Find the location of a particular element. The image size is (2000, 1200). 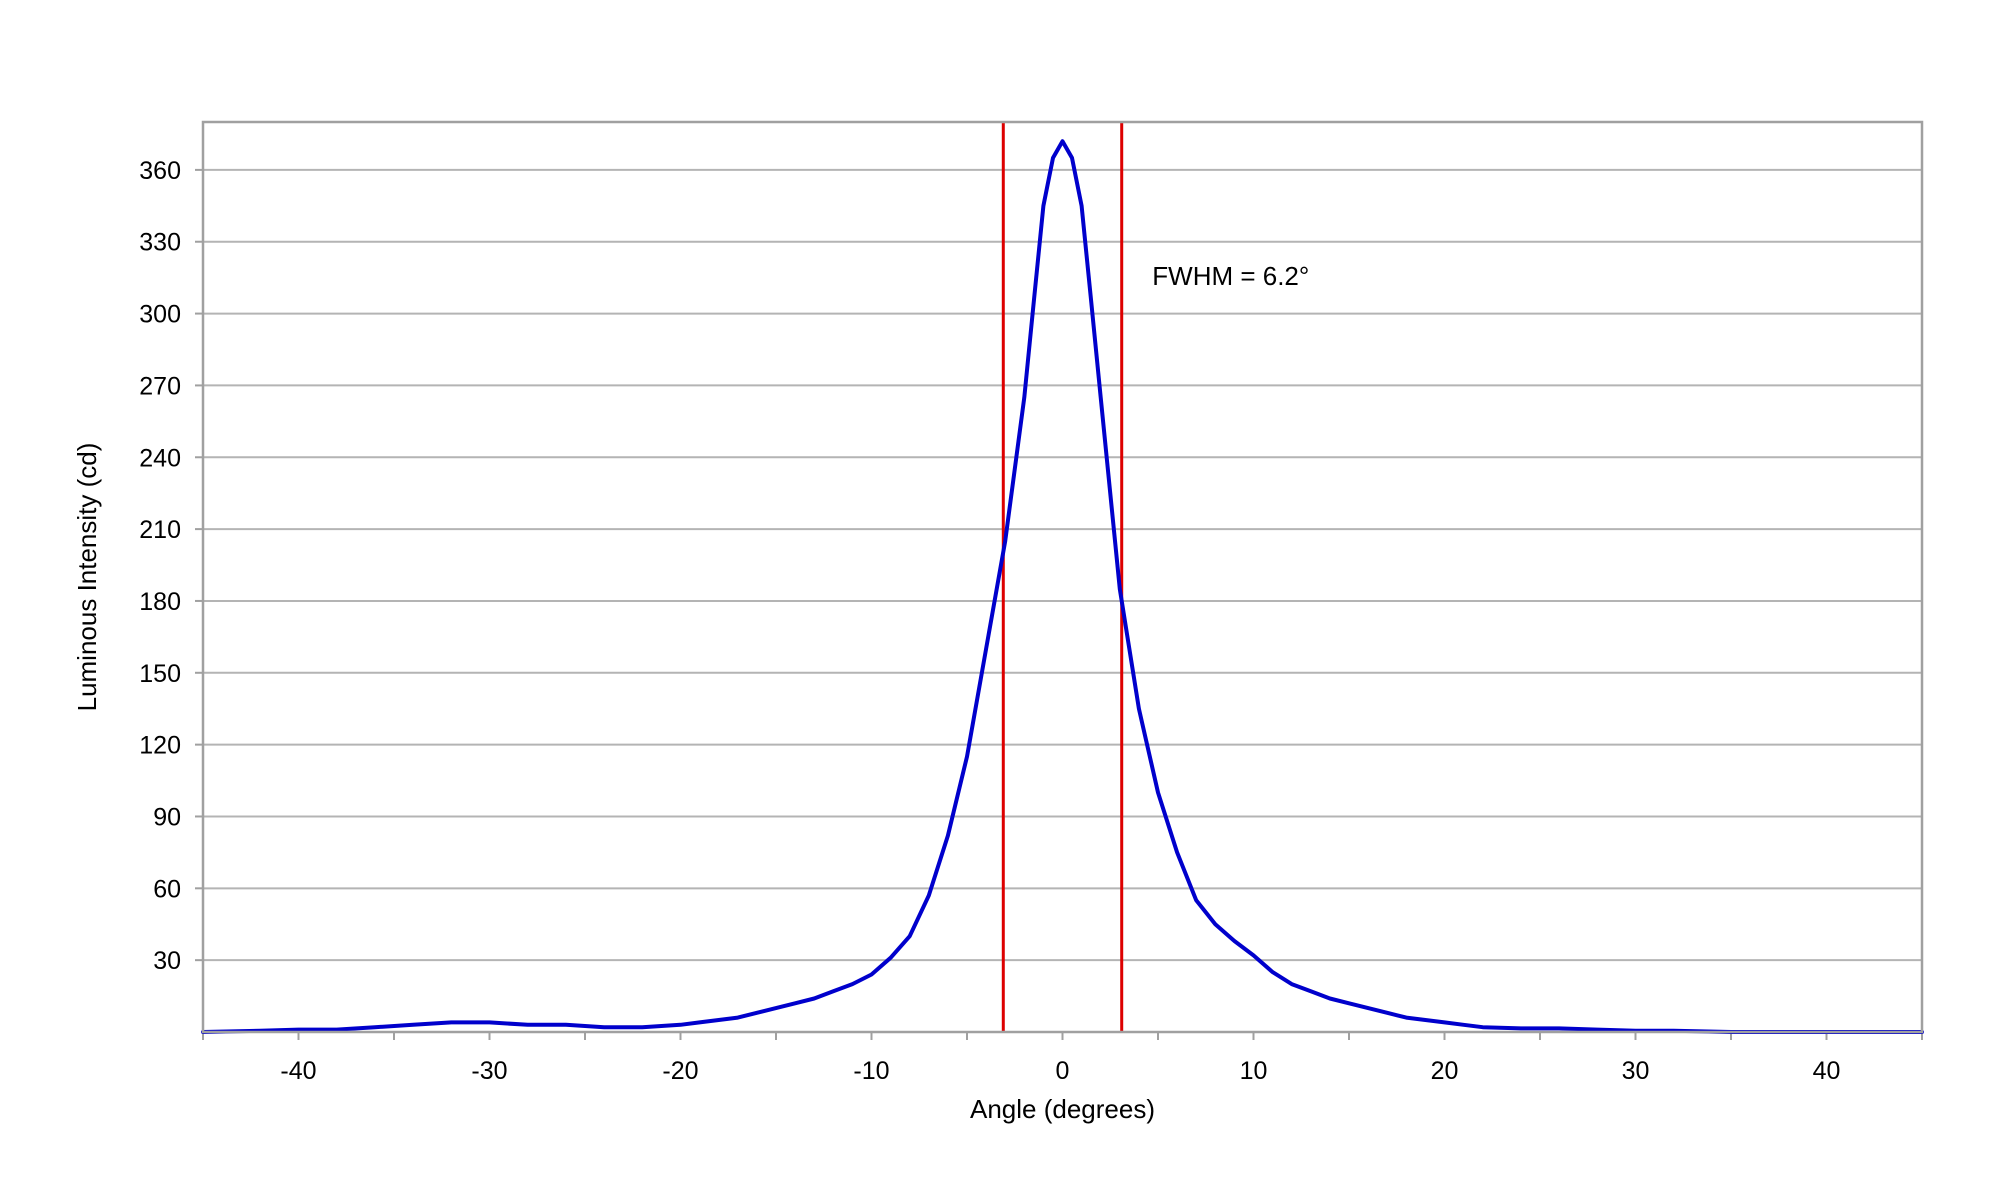

fwhm-markers is located at coordinates (1062, 577).